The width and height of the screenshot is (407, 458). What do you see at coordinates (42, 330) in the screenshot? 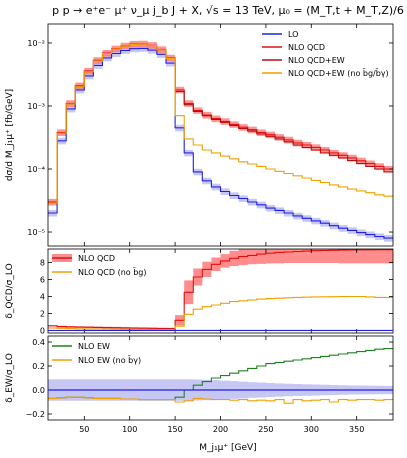
I see `y-tick-label: 0` at bounding box center [42, 330].